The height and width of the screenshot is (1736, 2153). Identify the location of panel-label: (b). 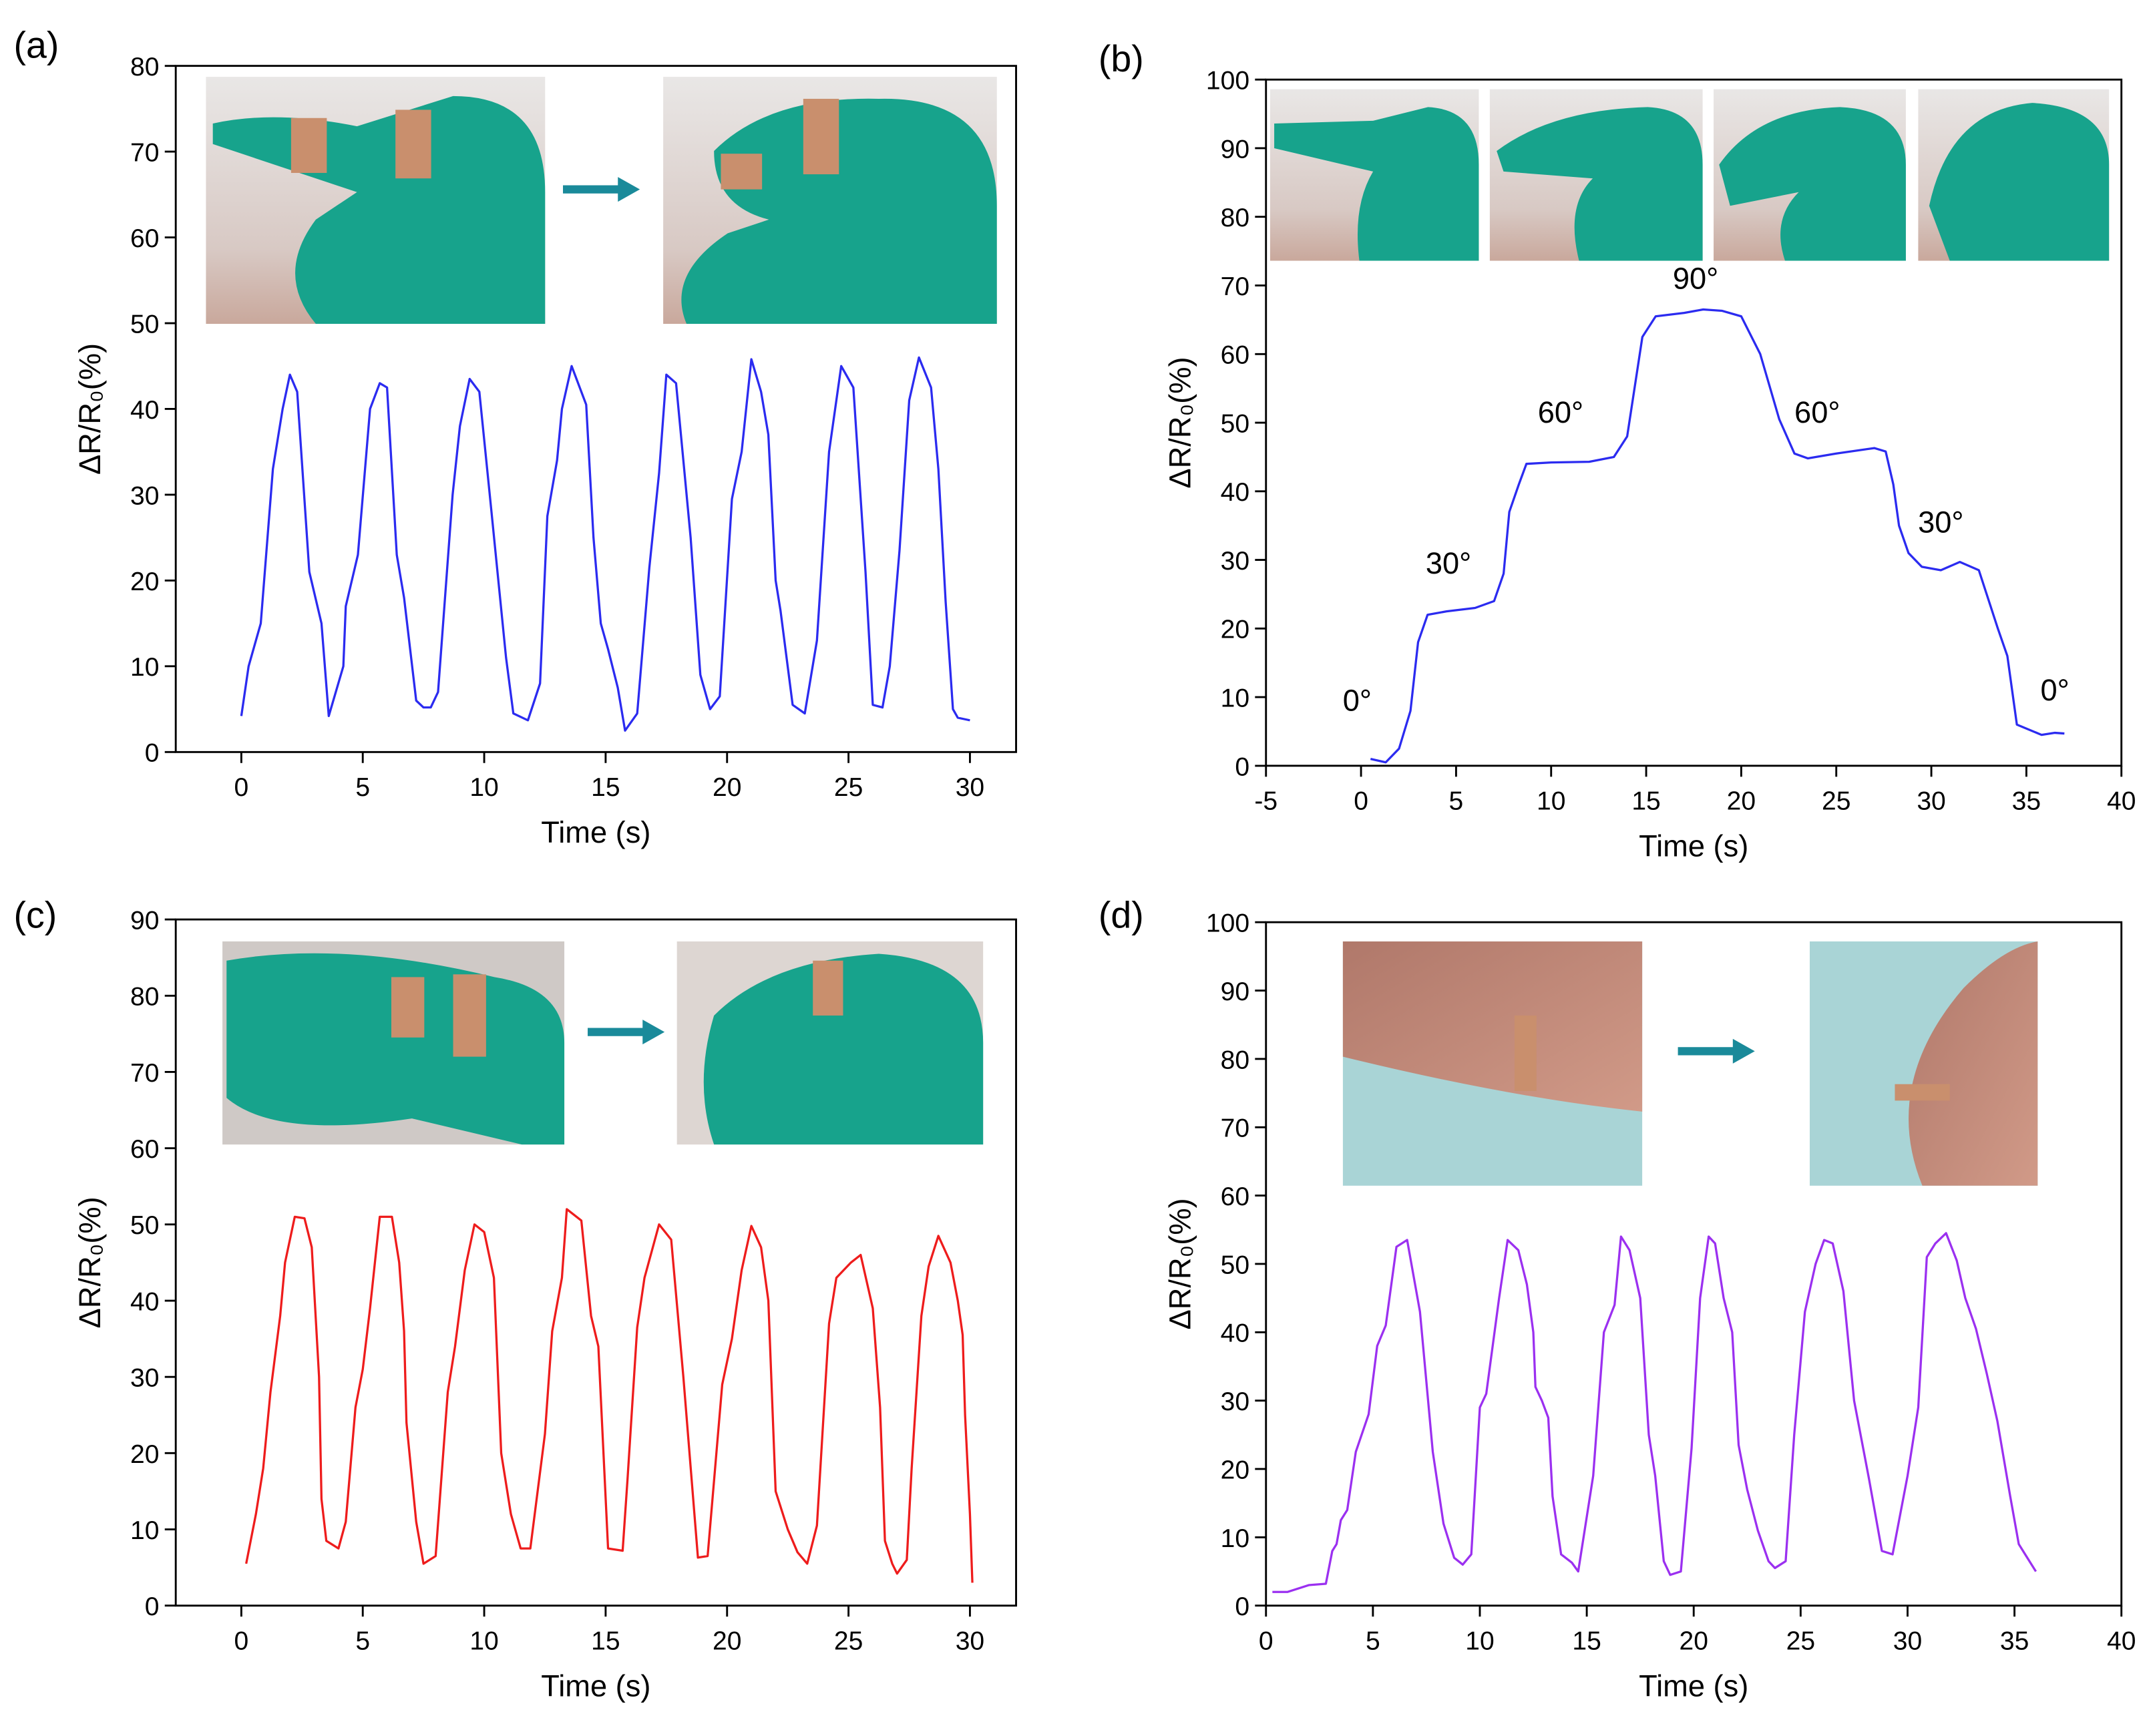
(1121, 58).